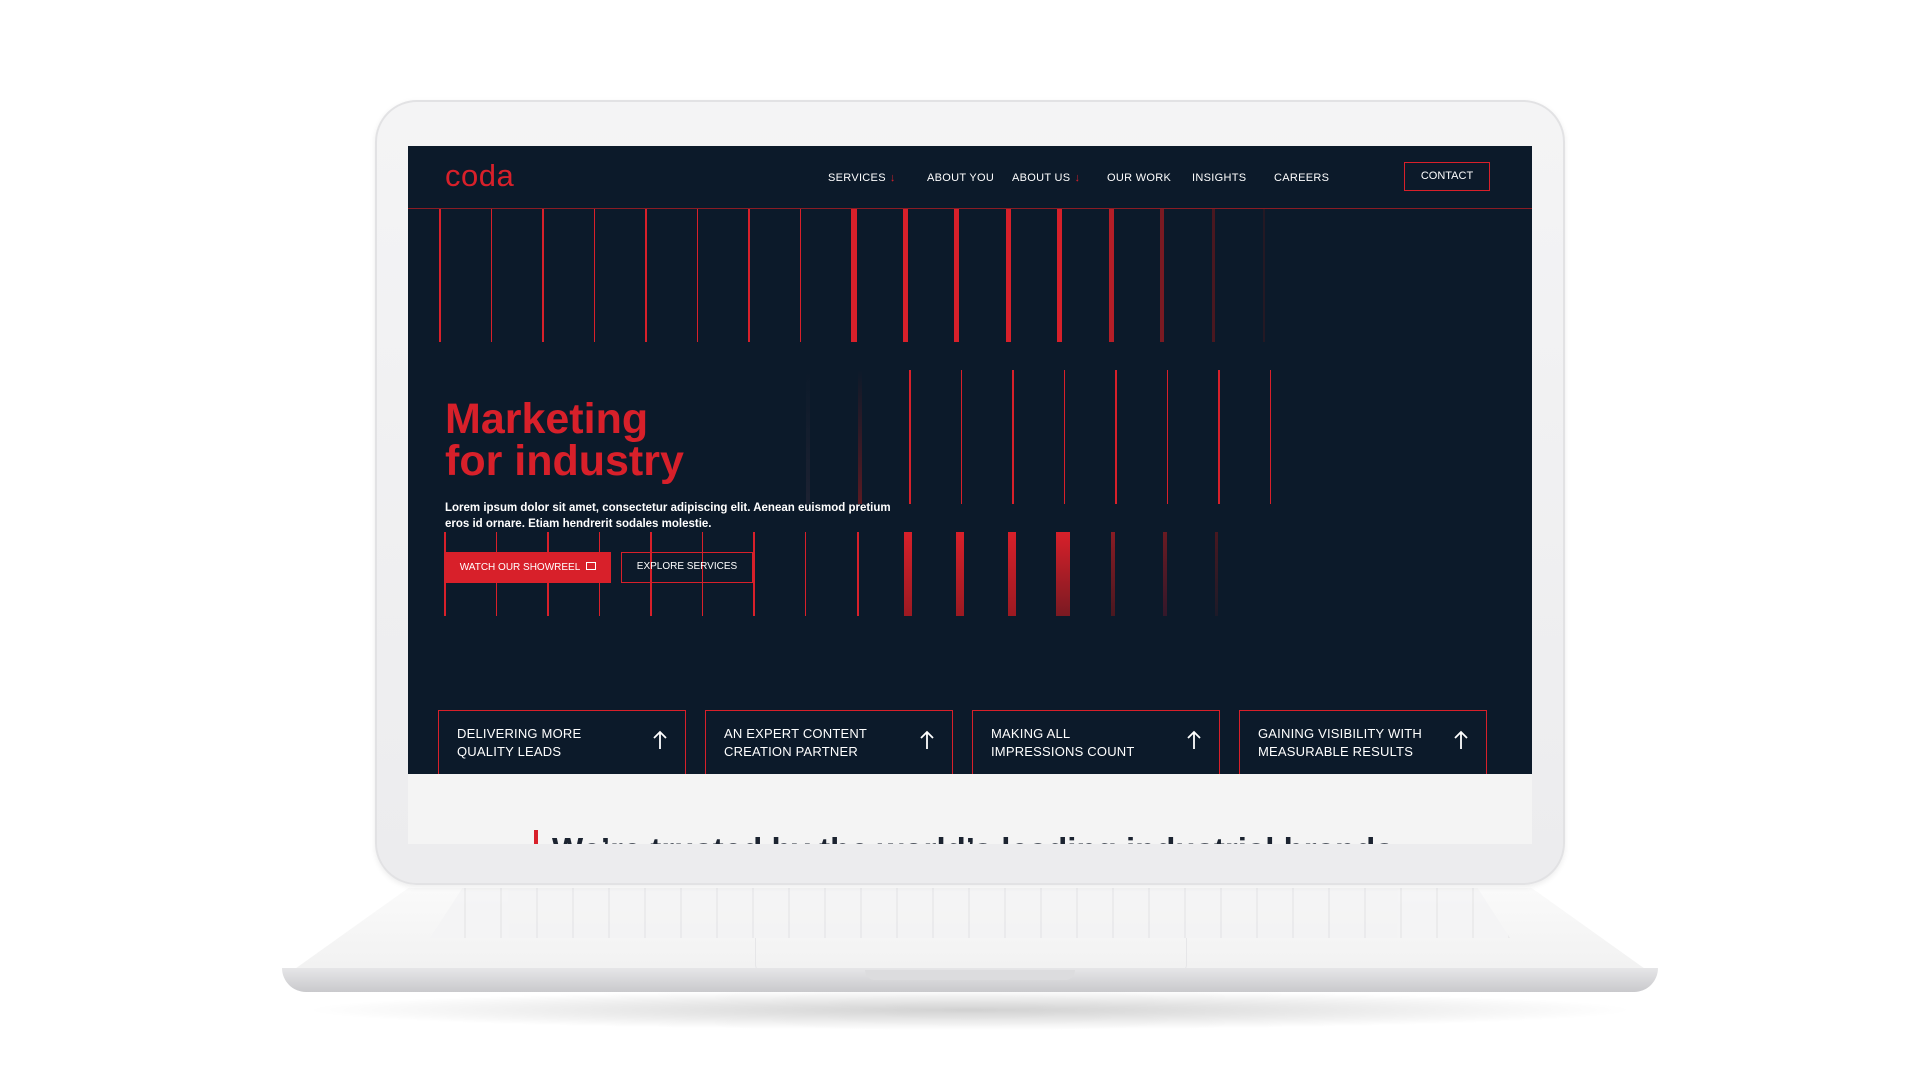  I want to click on nav-item-label: INSIGHTS, so click(1219, 178).